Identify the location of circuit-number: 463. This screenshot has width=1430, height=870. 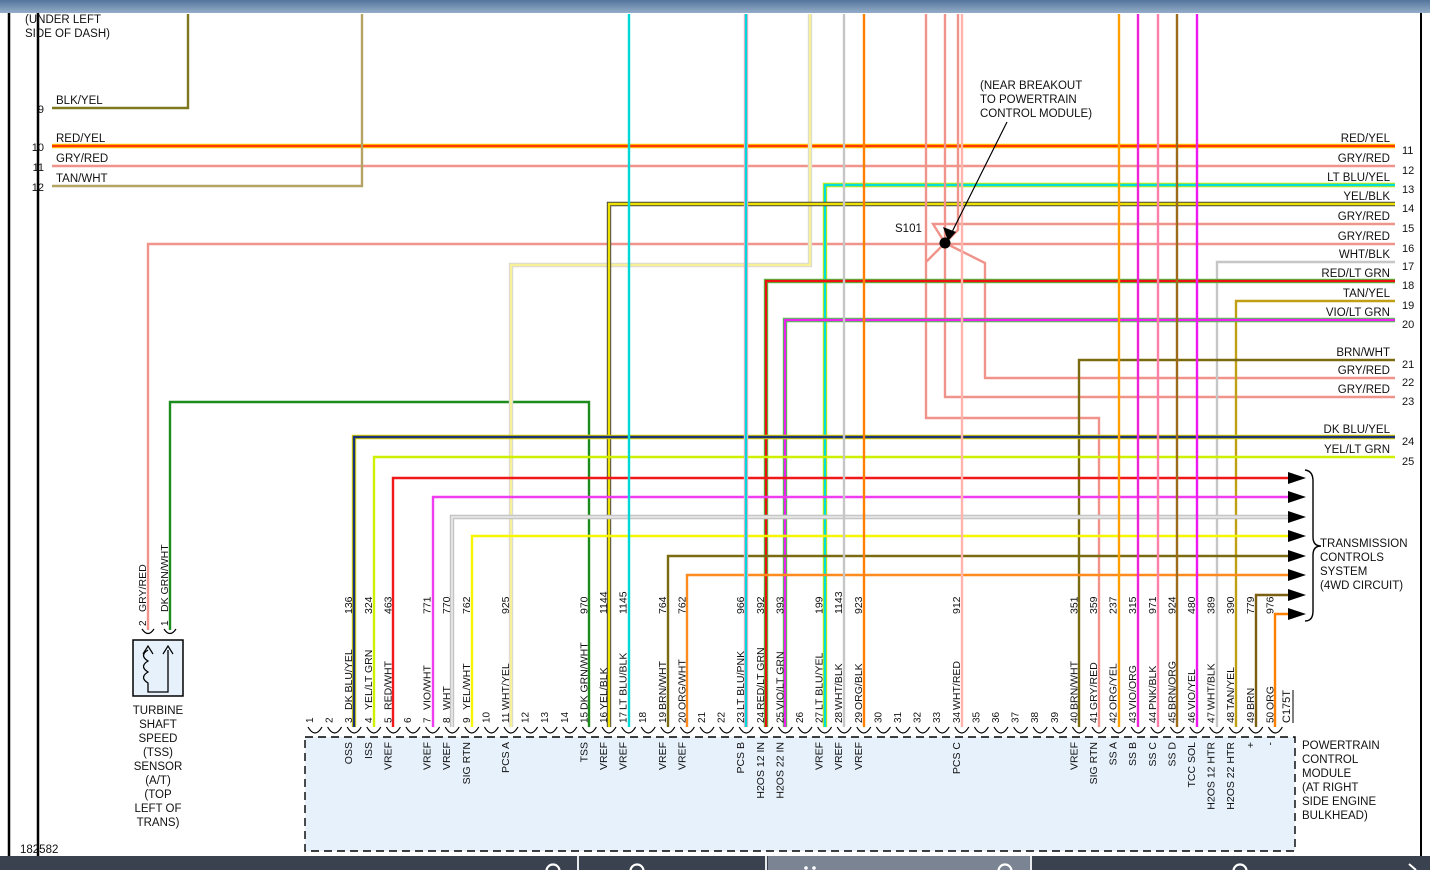
(388, 605).